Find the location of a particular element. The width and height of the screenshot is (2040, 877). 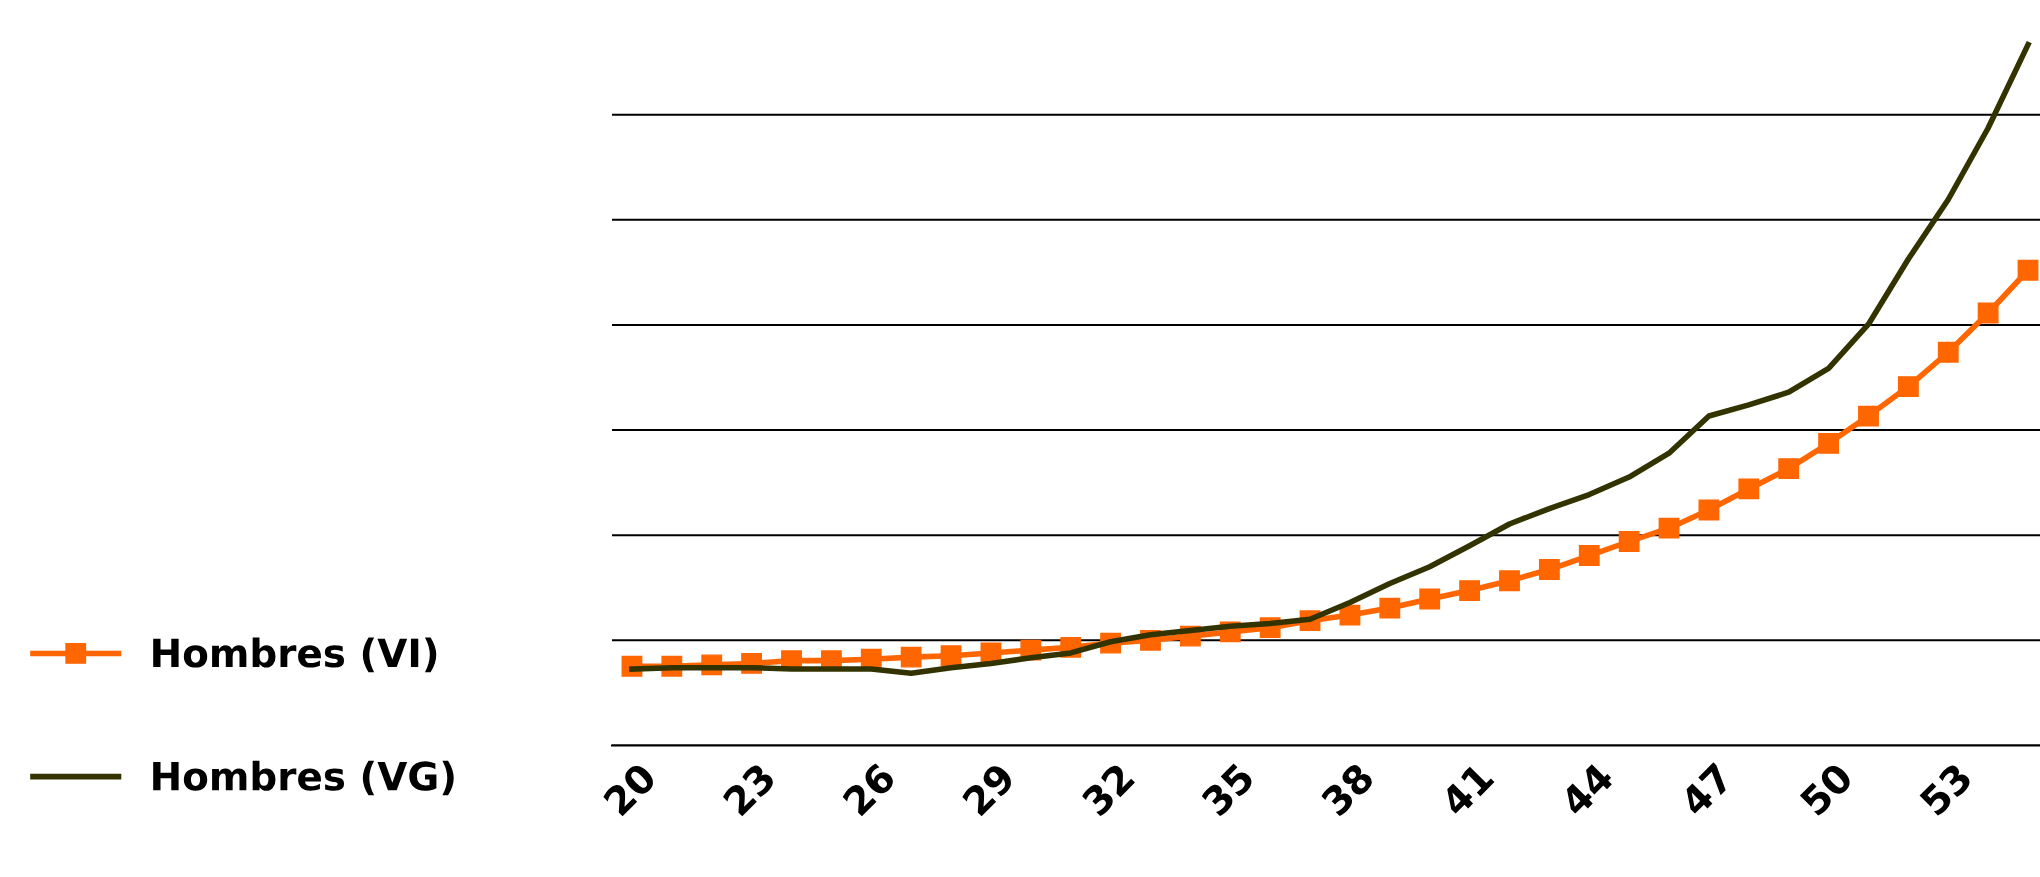

x-tick-label: 47 is located at coordinates (1706, 790).